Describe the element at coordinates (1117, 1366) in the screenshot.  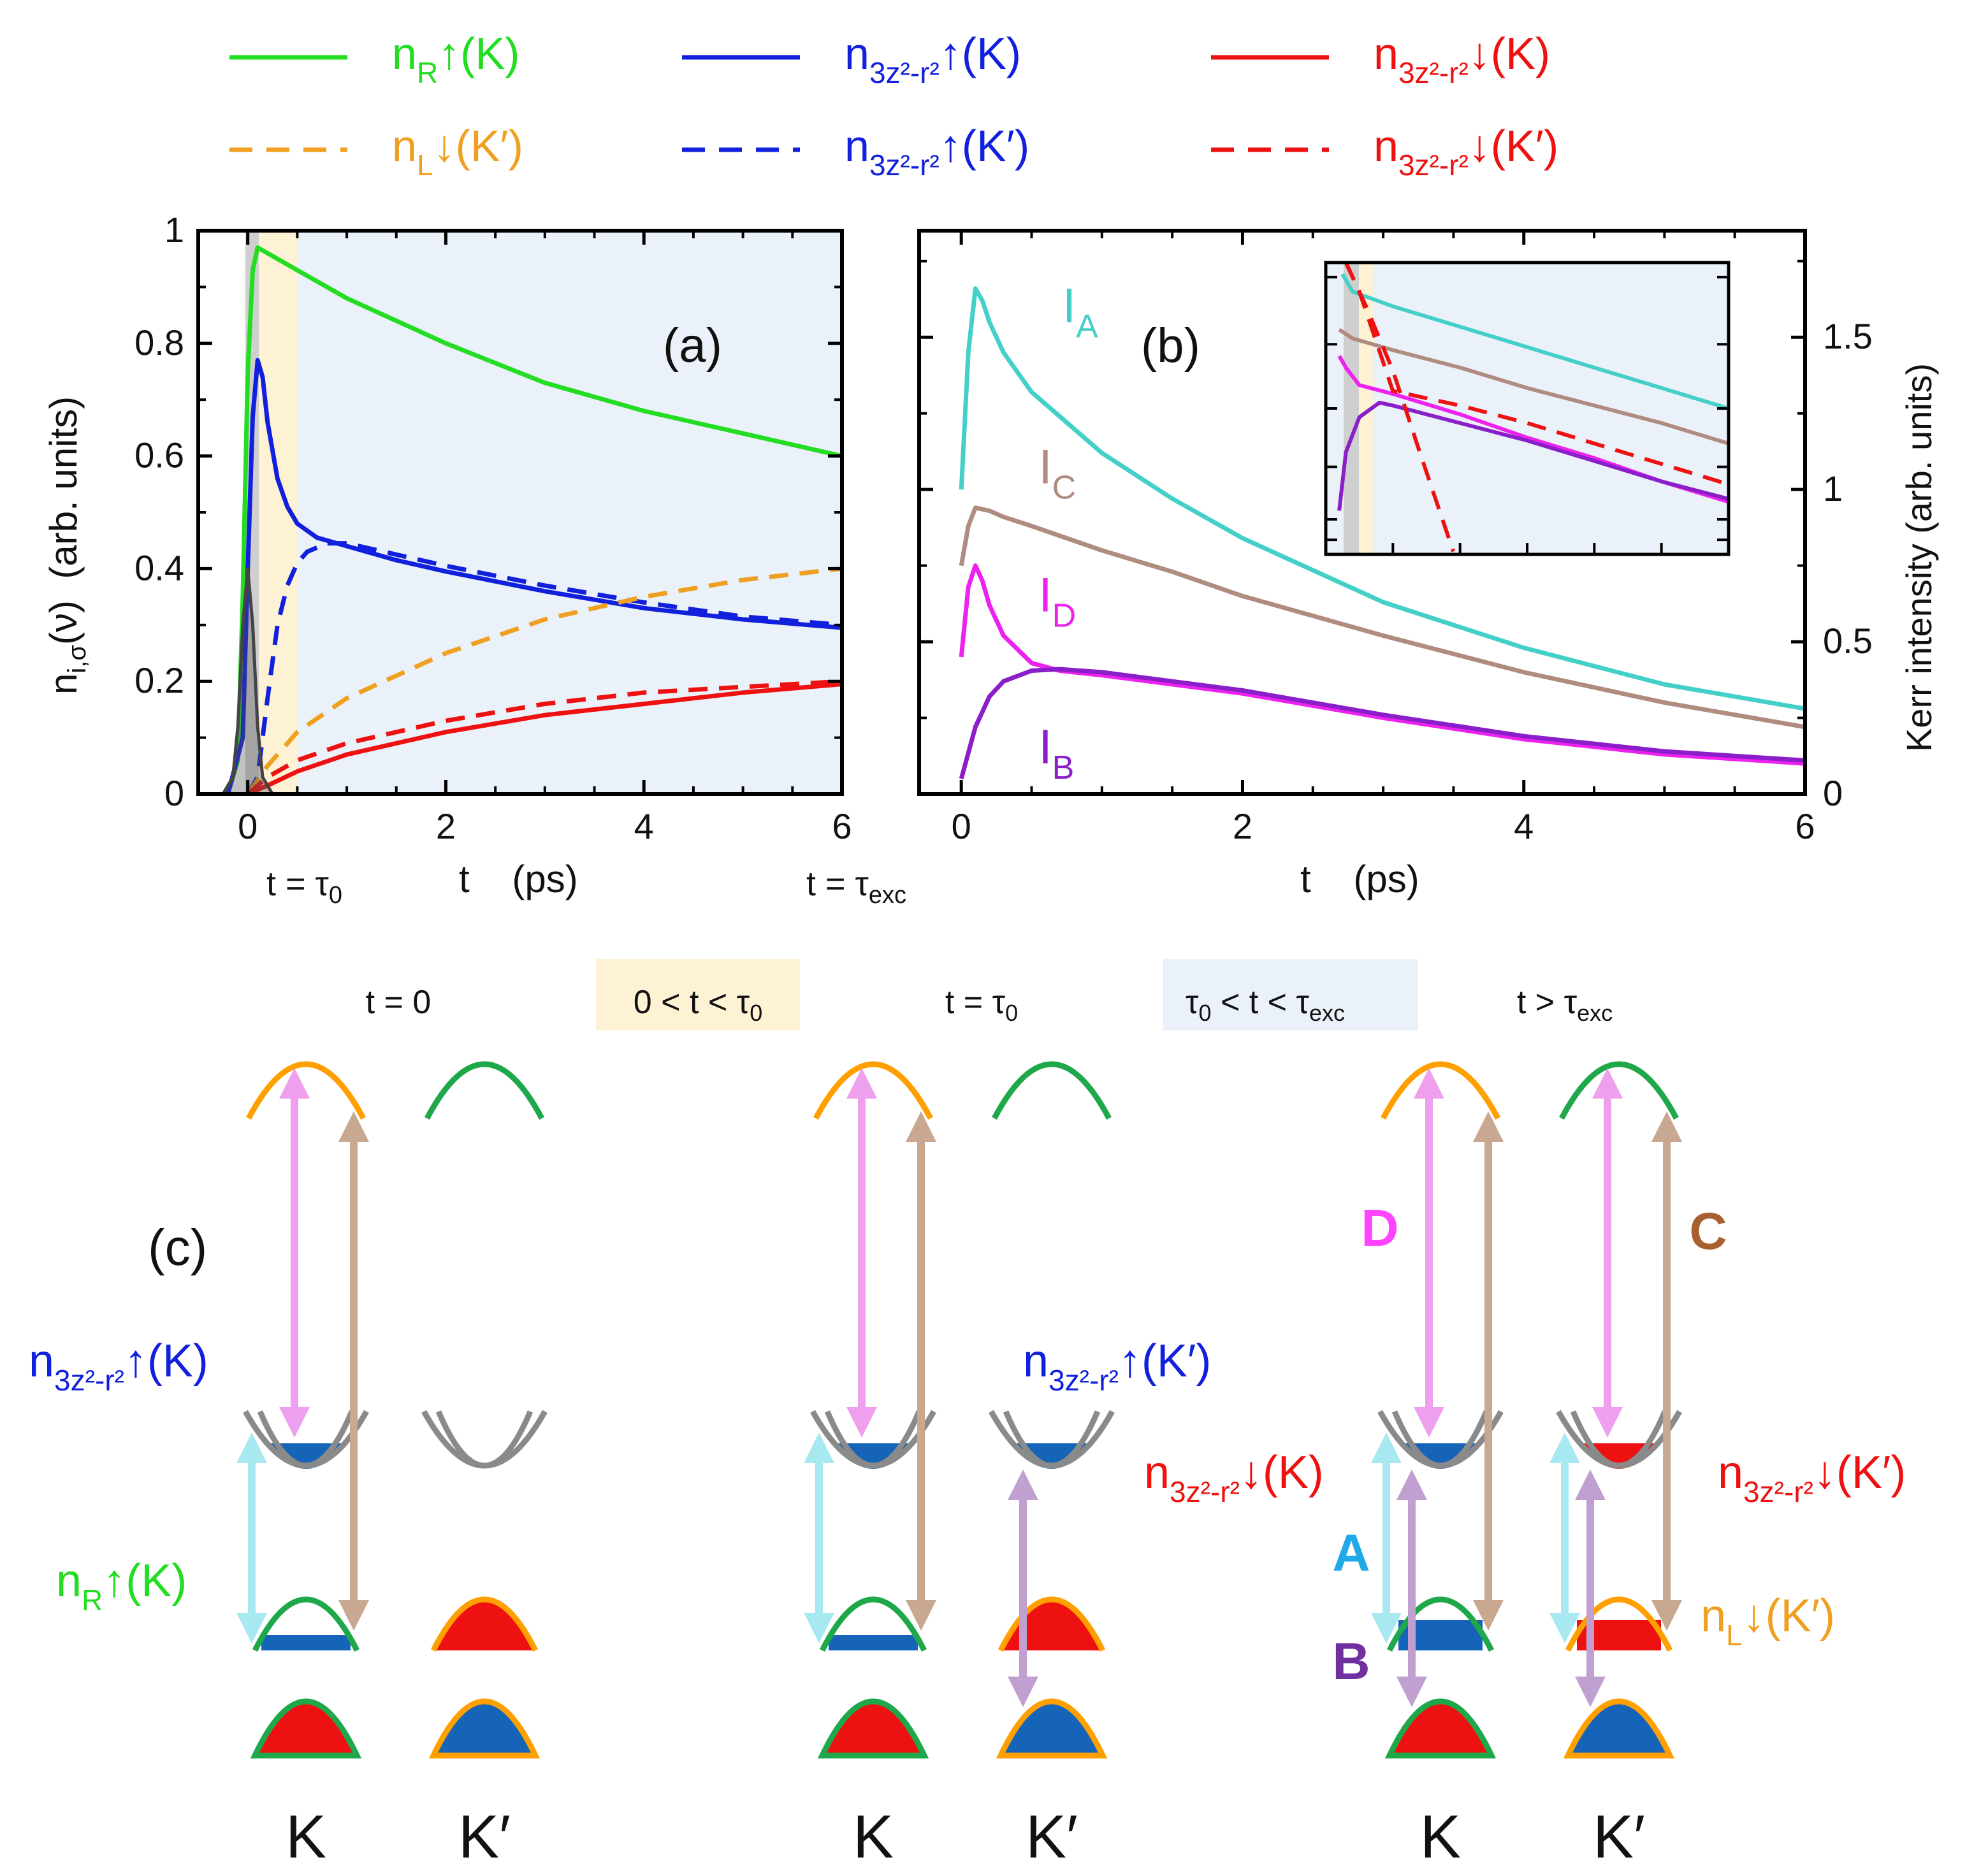
I see `pop-label-n3z_up_Kp: n3z²-r²↑(K′)` at that location.